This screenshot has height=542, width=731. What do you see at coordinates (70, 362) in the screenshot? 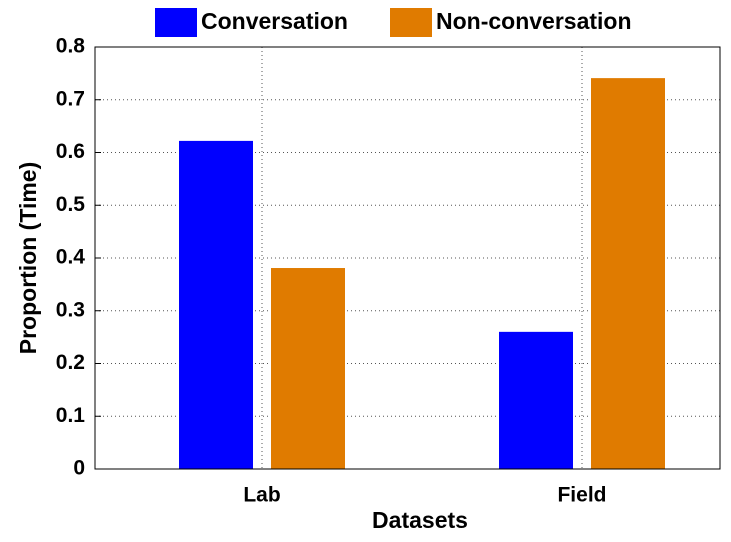
I see `y-tick-label: 0.2` at bounding box center [70, 362].